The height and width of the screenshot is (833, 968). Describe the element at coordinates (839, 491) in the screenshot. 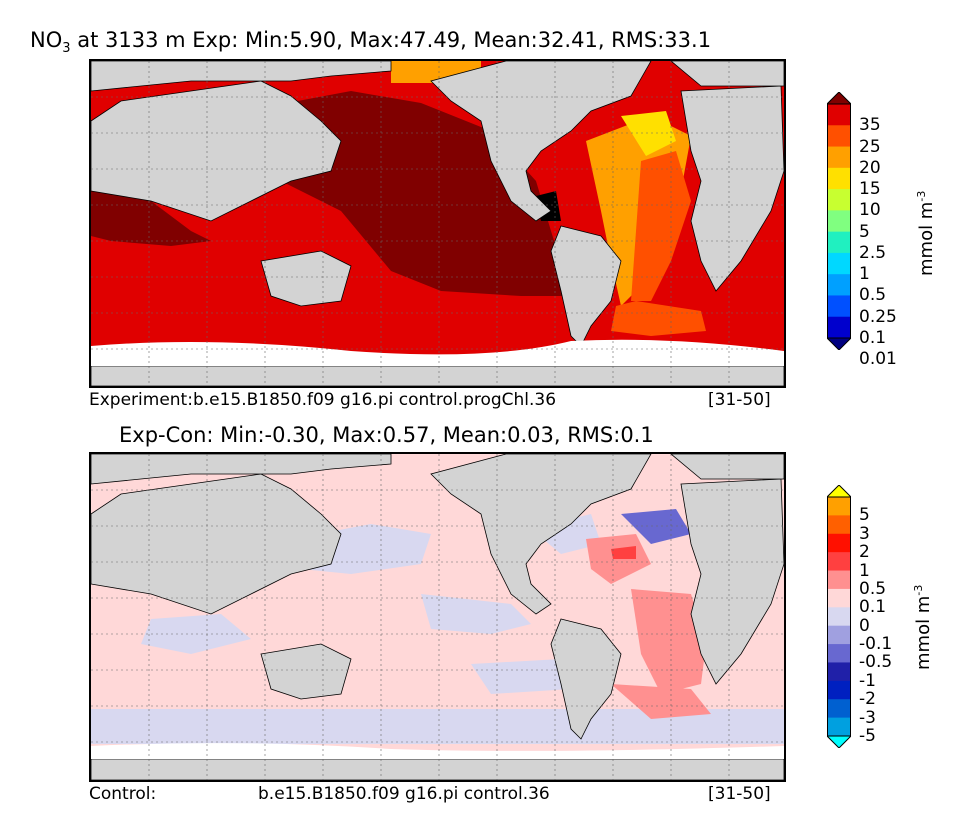

I see `panel2-colorbar-extend-top` at that location.